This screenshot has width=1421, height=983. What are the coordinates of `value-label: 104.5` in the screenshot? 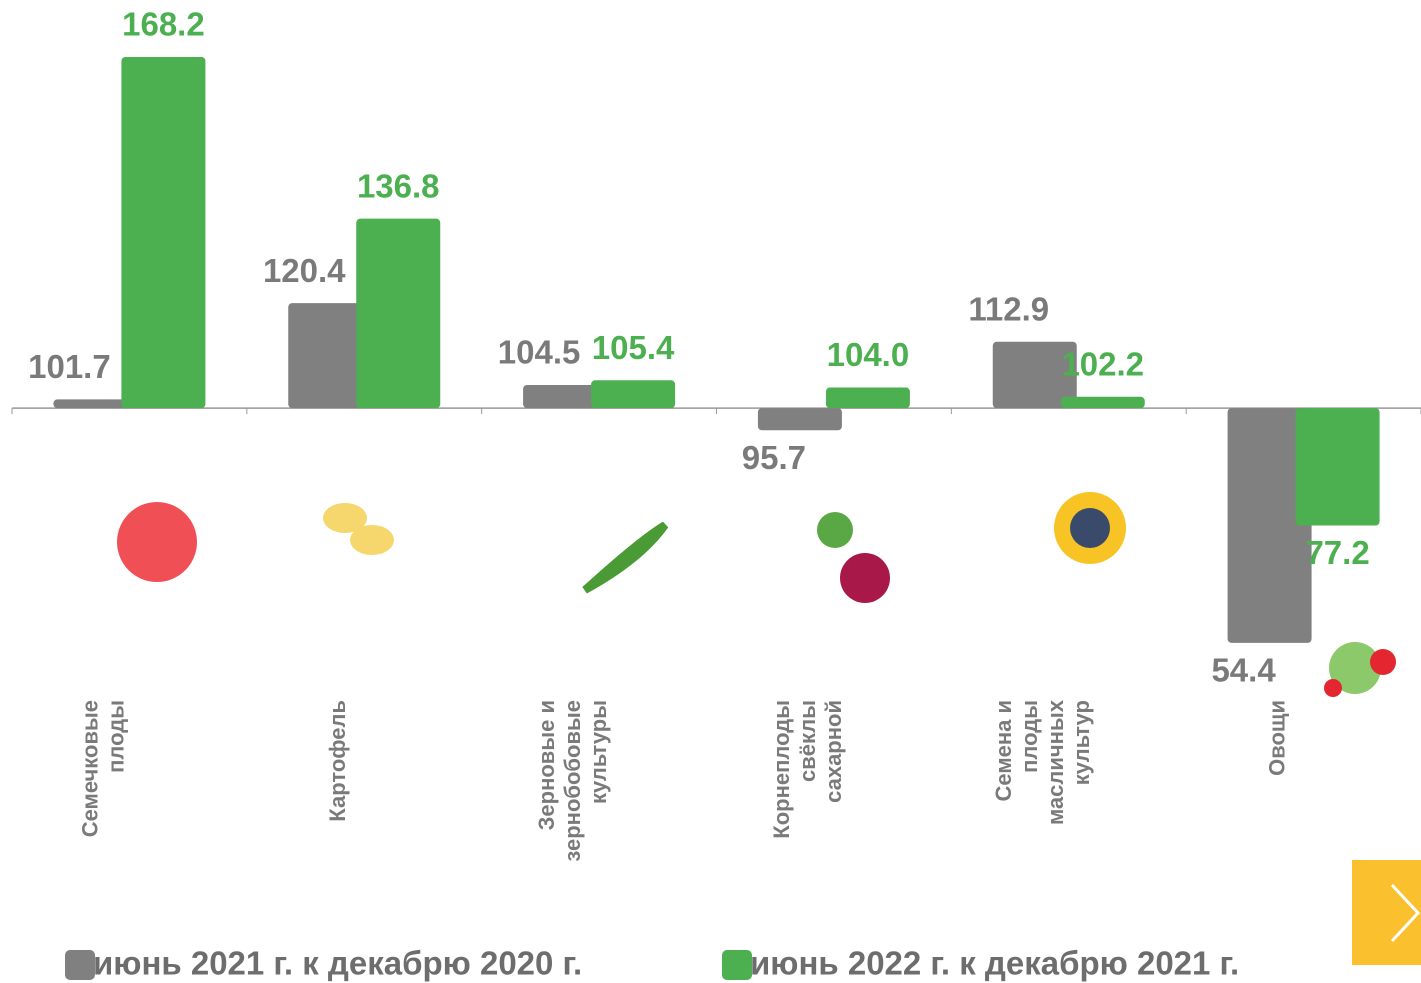 It's located at (539, 352).